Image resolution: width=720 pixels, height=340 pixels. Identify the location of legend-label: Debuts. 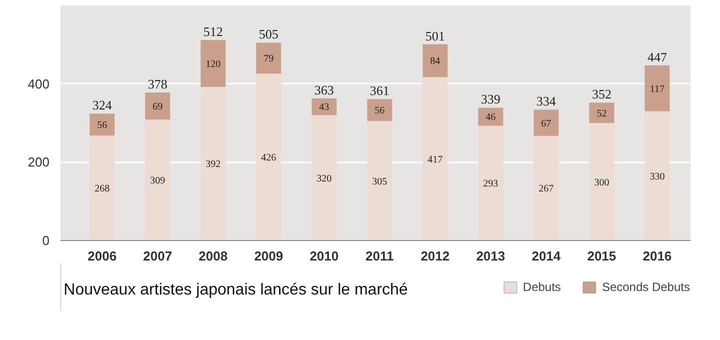
(541, 287).